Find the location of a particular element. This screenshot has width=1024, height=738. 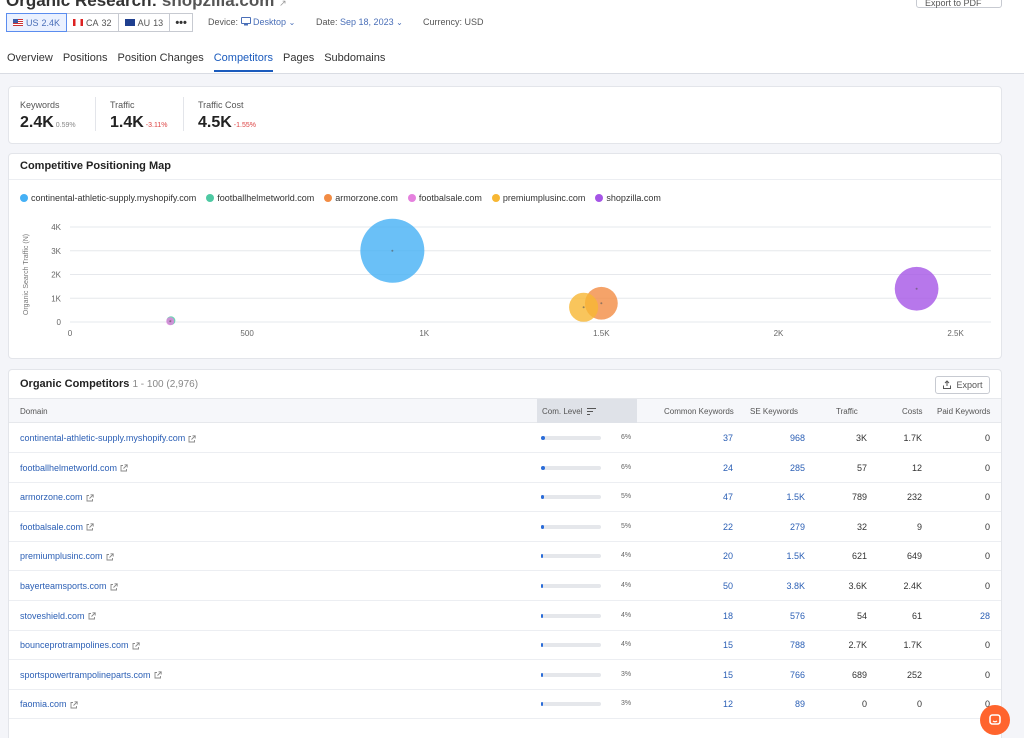

table-row: footballhelmetworld.com 6% 24 285 57 12 0 is located at coordinates (505, 468).